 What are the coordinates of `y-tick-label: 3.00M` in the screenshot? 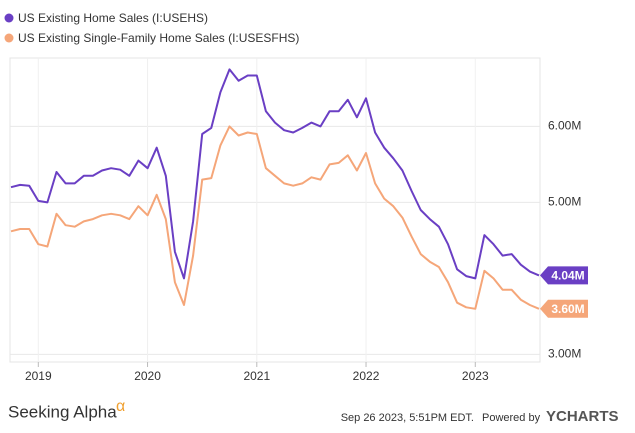 It's located at (564, 354).